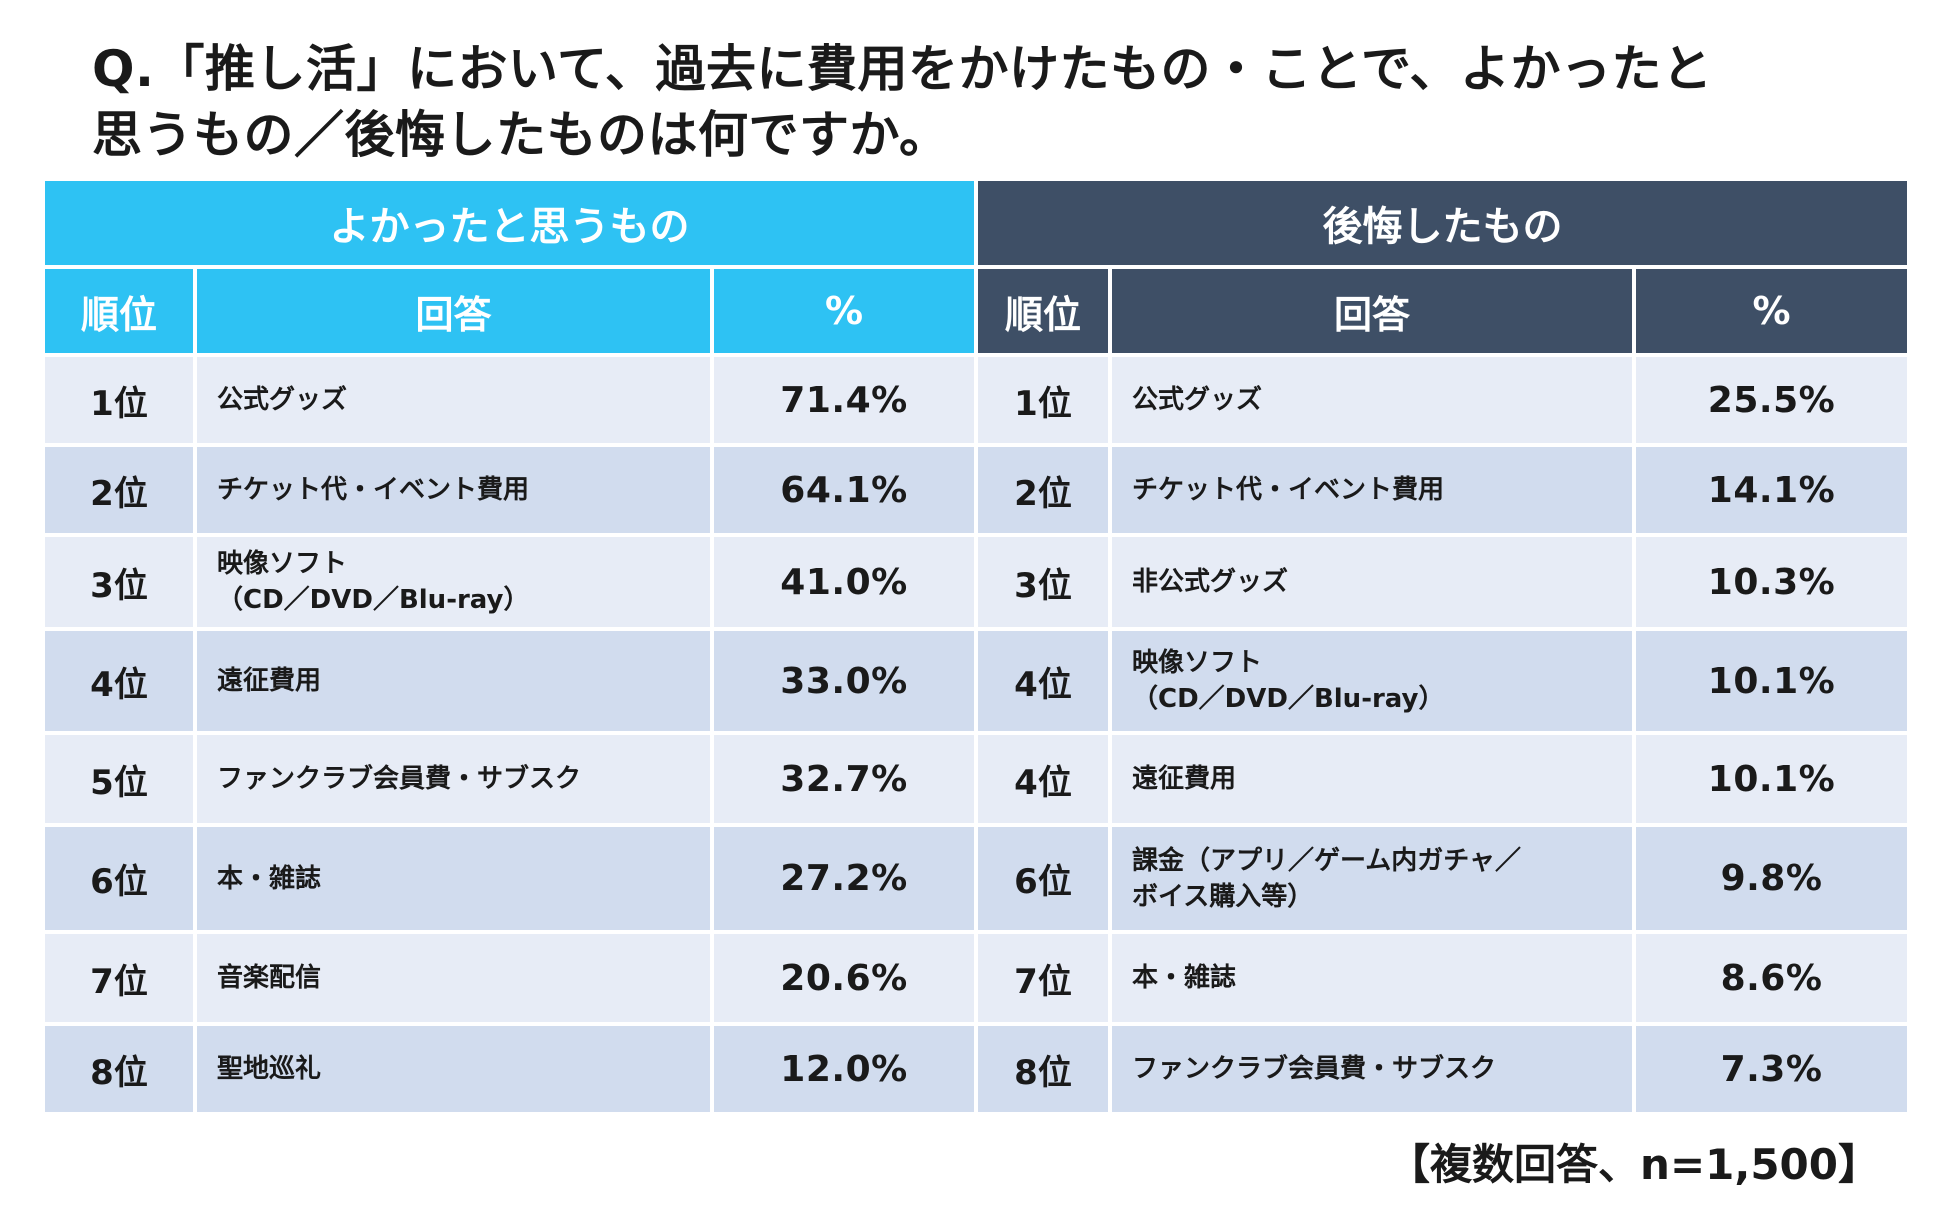 The image size is (1950, 1225). I want to click on regret-row-5-rank: 4位, so click(1043, 779).